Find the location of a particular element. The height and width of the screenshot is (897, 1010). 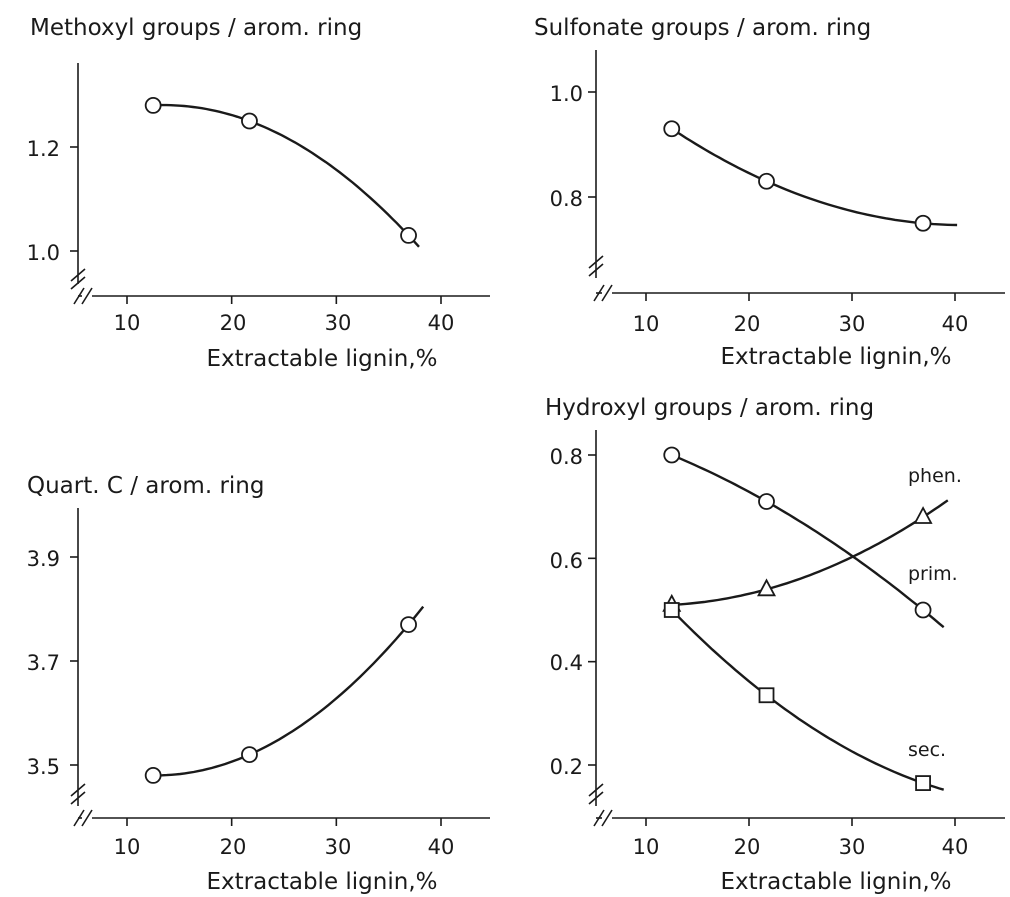

y-tick-label: 1.2 is located at coordinates (43, 149).